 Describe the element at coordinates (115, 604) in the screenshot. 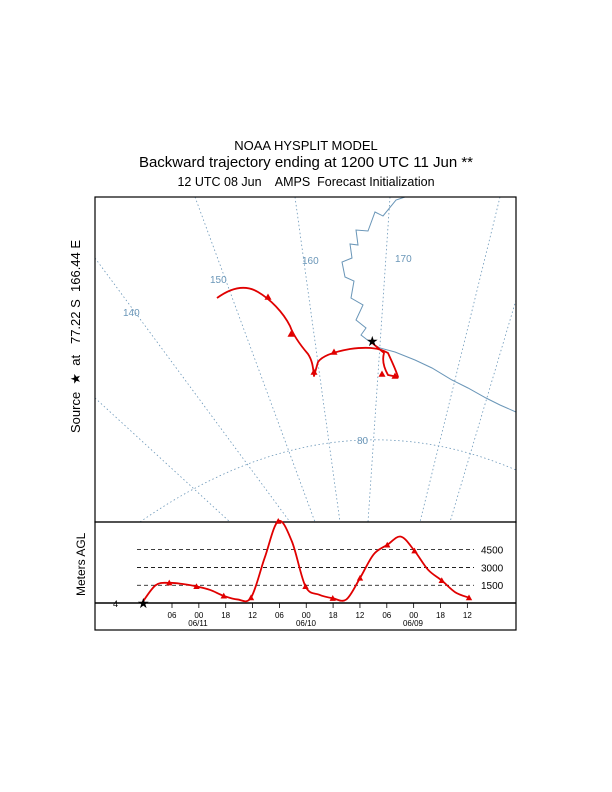

I see `y0-label: 4` at that location.